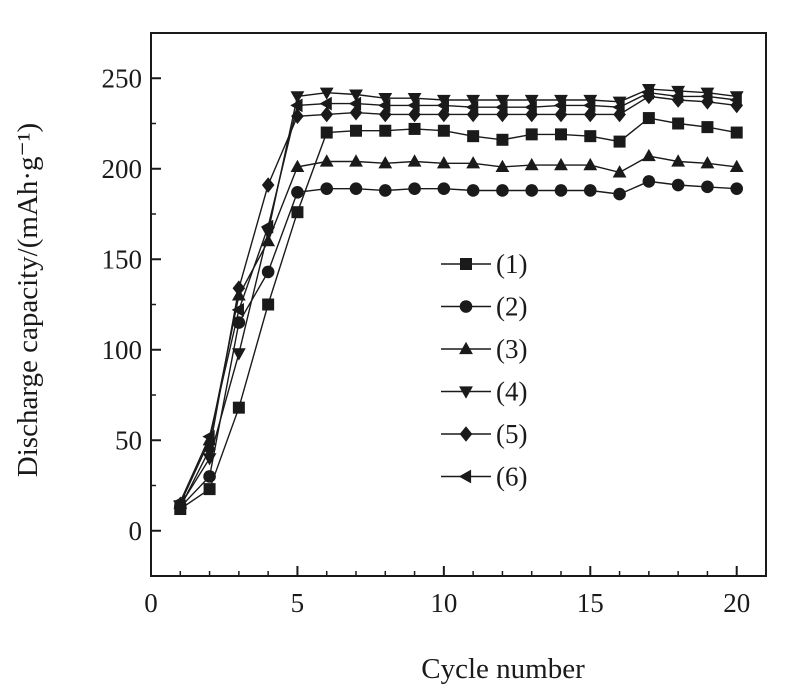  Describe the element at coordinates (122, 169) in the screenshot. I see `y-tick-label: 200` at that location.